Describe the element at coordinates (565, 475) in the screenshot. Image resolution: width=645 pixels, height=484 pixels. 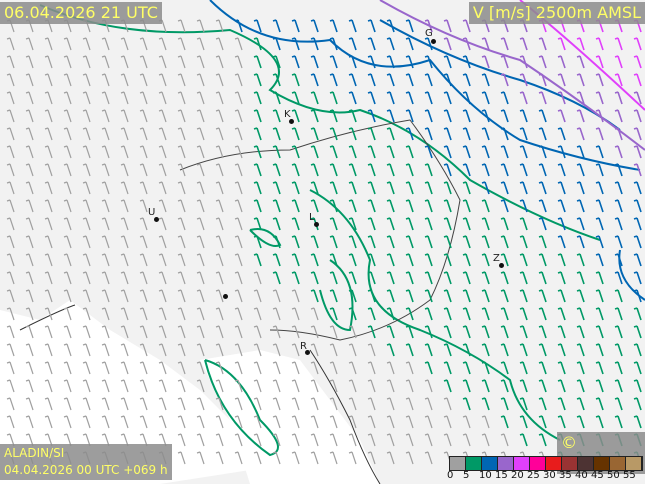
I see `legend-tick: 35` at that location.